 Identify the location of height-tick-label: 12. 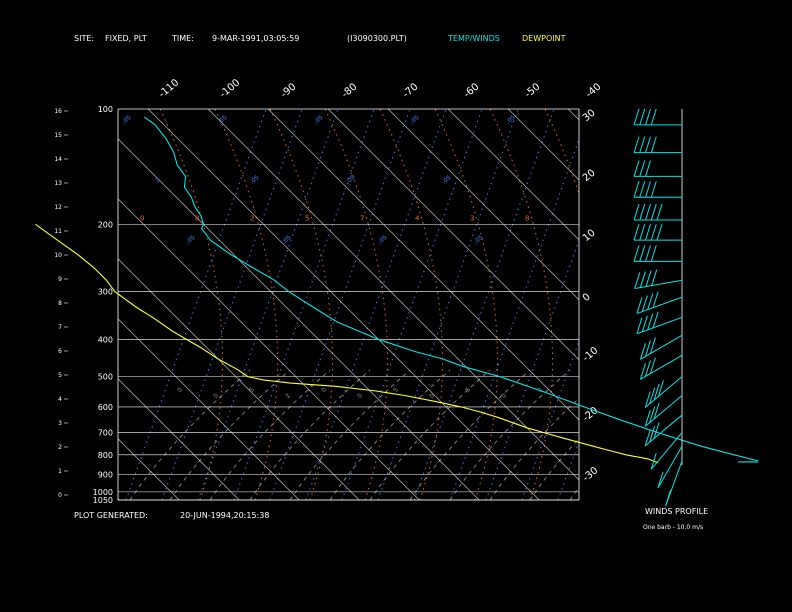
(58, 207).